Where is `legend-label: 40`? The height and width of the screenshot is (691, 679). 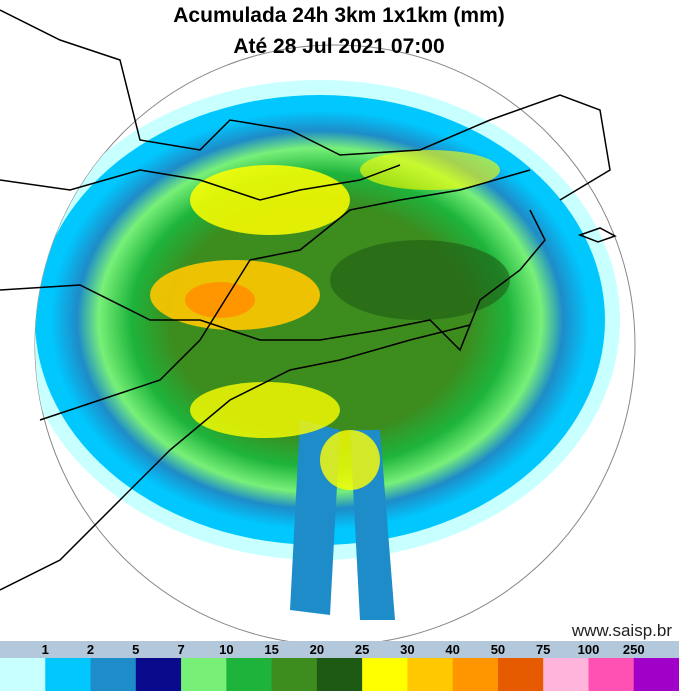
legend-label: 40 is located at coordinates (452, 649).